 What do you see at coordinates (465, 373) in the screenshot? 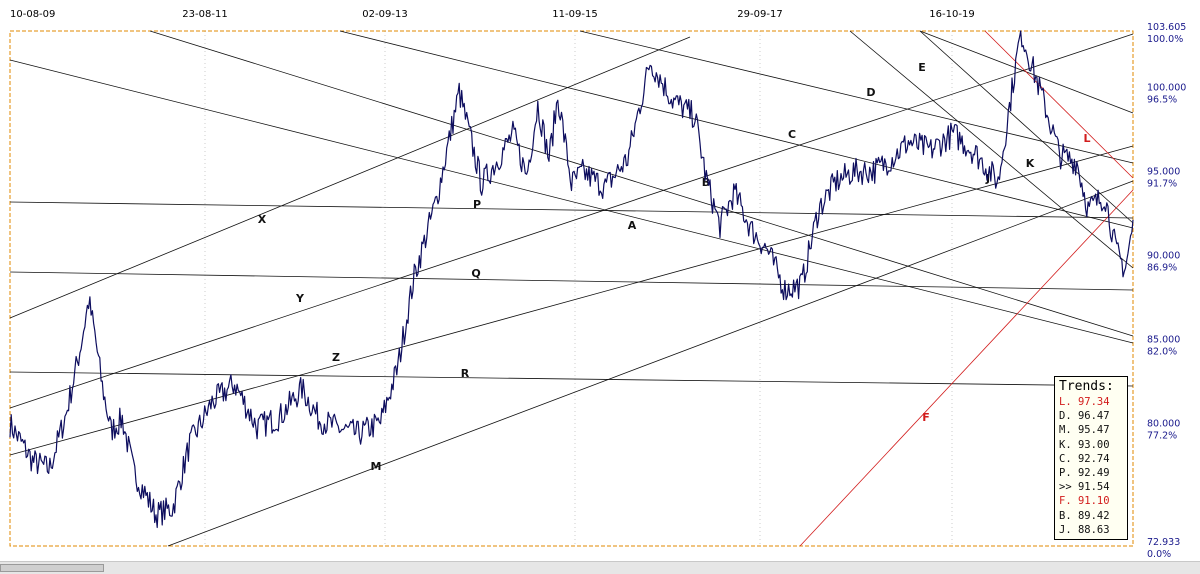
I see `trend-label-r: R` at bounding box center [465, 373].